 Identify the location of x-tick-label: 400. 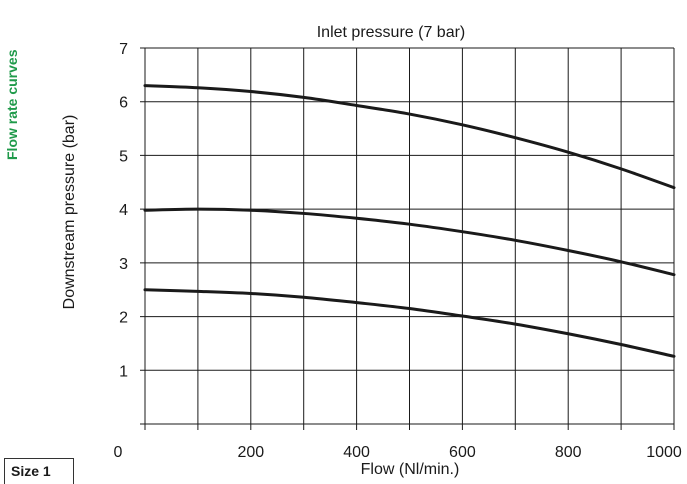
(356, 452).